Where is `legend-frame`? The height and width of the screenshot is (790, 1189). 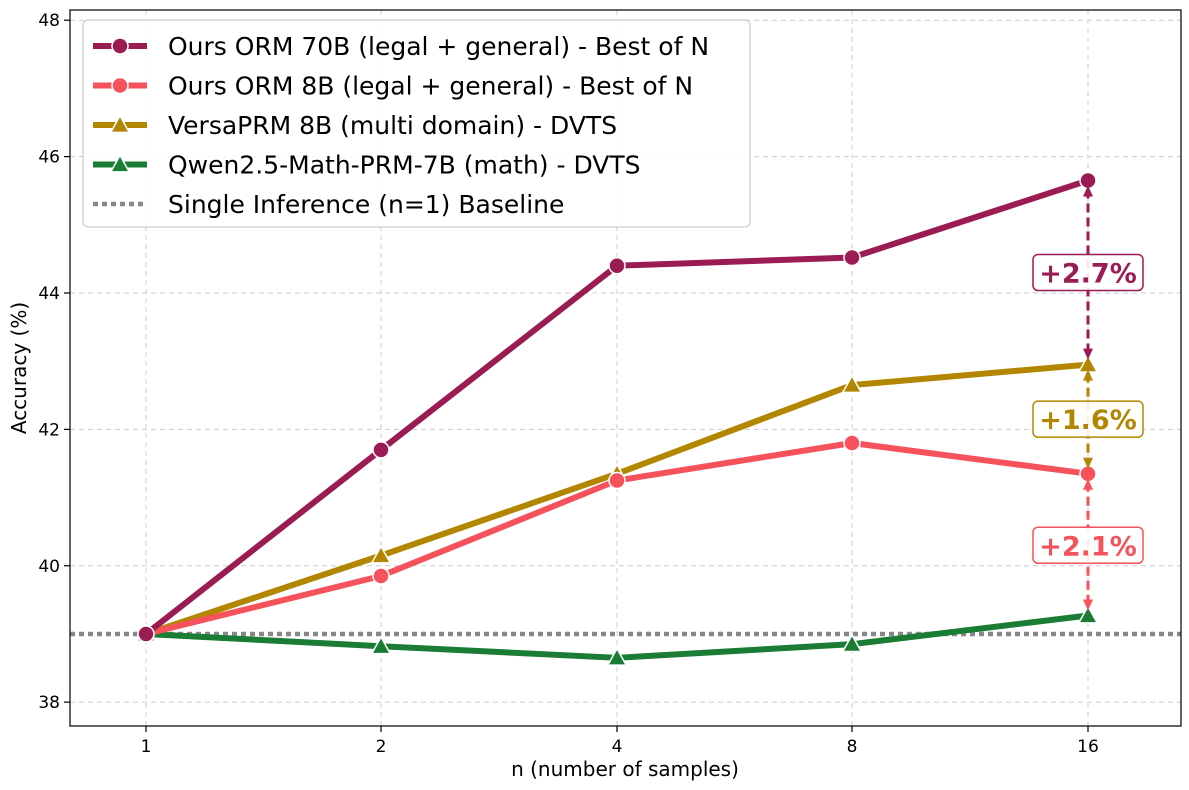 legend-frame is located at coordinates (416, 123).